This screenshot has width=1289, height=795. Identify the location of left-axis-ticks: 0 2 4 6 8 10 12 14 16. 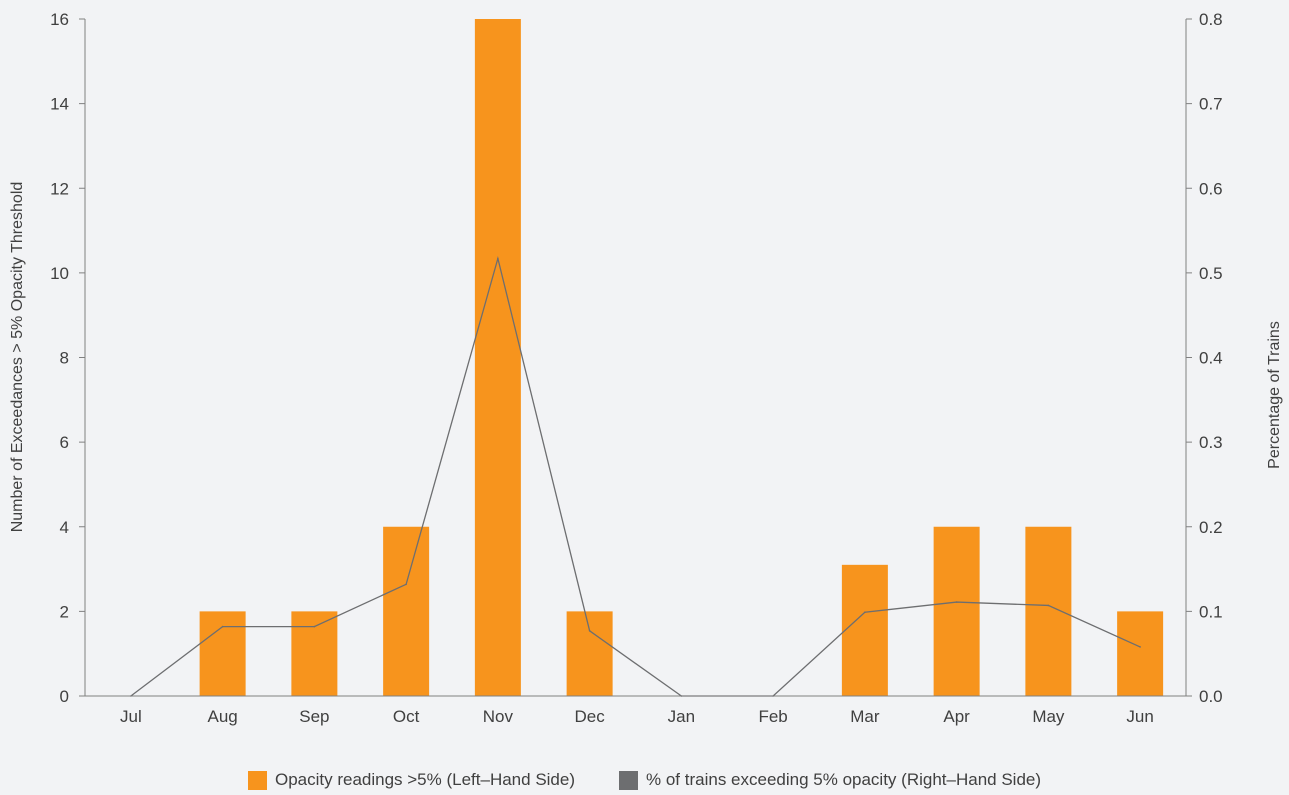
(67, 358).